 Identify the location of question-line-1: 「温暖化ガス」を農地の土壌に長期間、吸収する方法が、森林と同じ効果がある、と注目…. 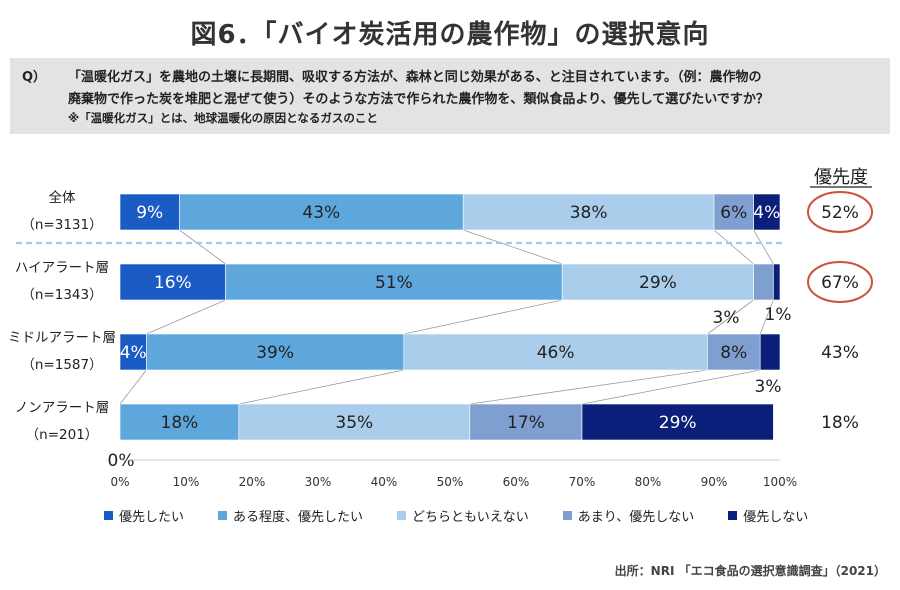
(415, 77).